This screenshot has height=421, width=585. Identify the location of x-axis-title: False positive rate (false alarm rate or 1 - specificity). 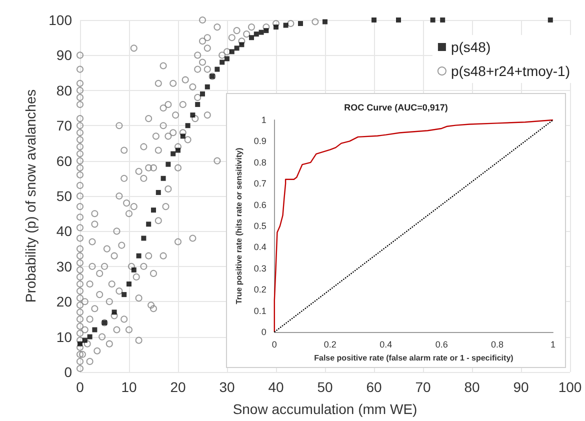
(414, 358).